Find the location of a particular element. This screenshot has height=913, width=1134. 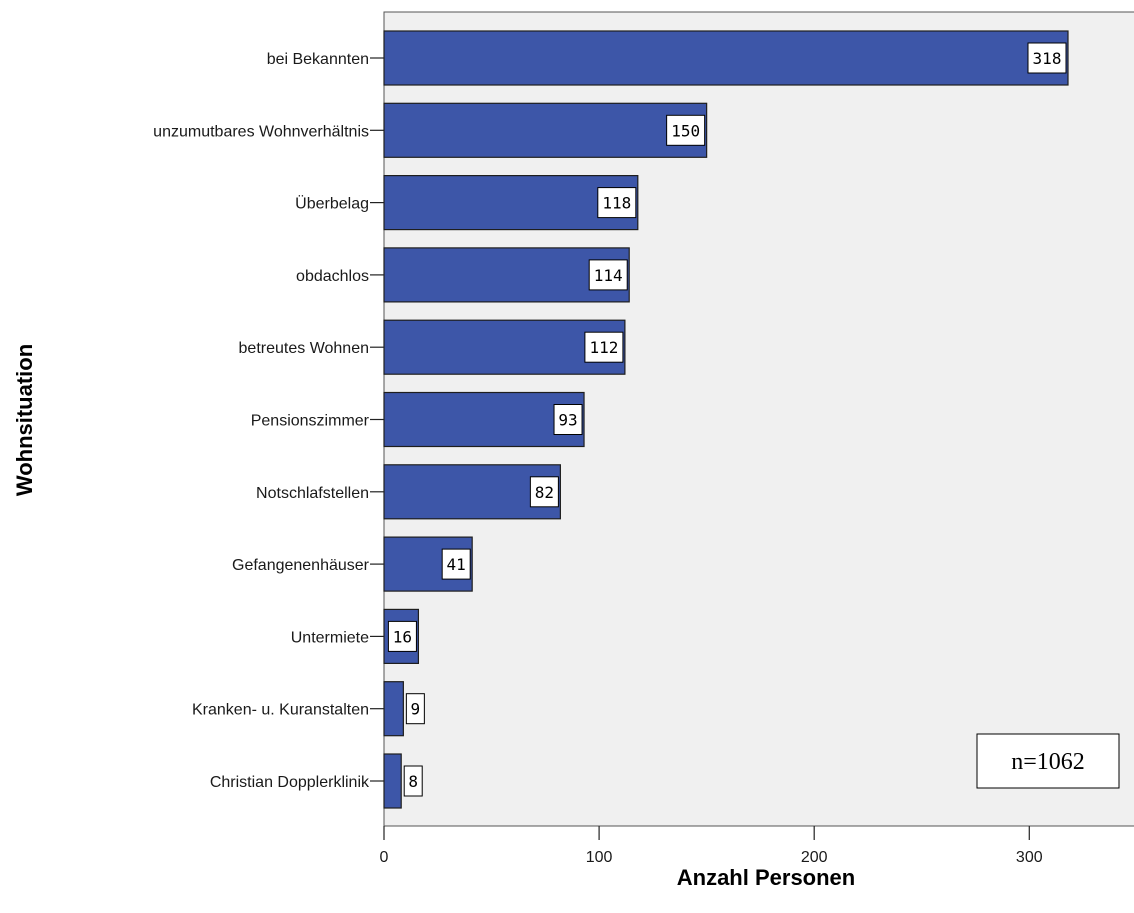

annotation-box is located at coordinates (1048, 761).